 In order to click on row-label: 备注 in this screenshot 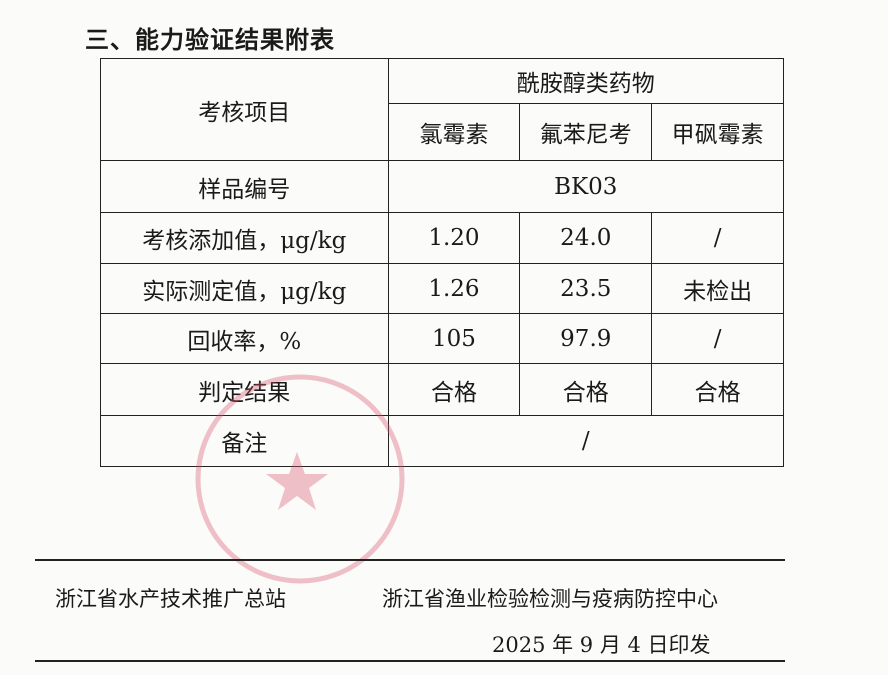, I will do `click(244, 441)`.